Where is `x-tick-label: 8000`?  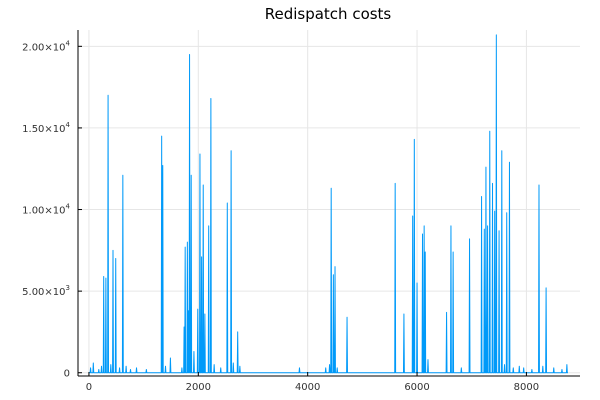
x-tick-label: 8000 is located at coordinates (526, 387).